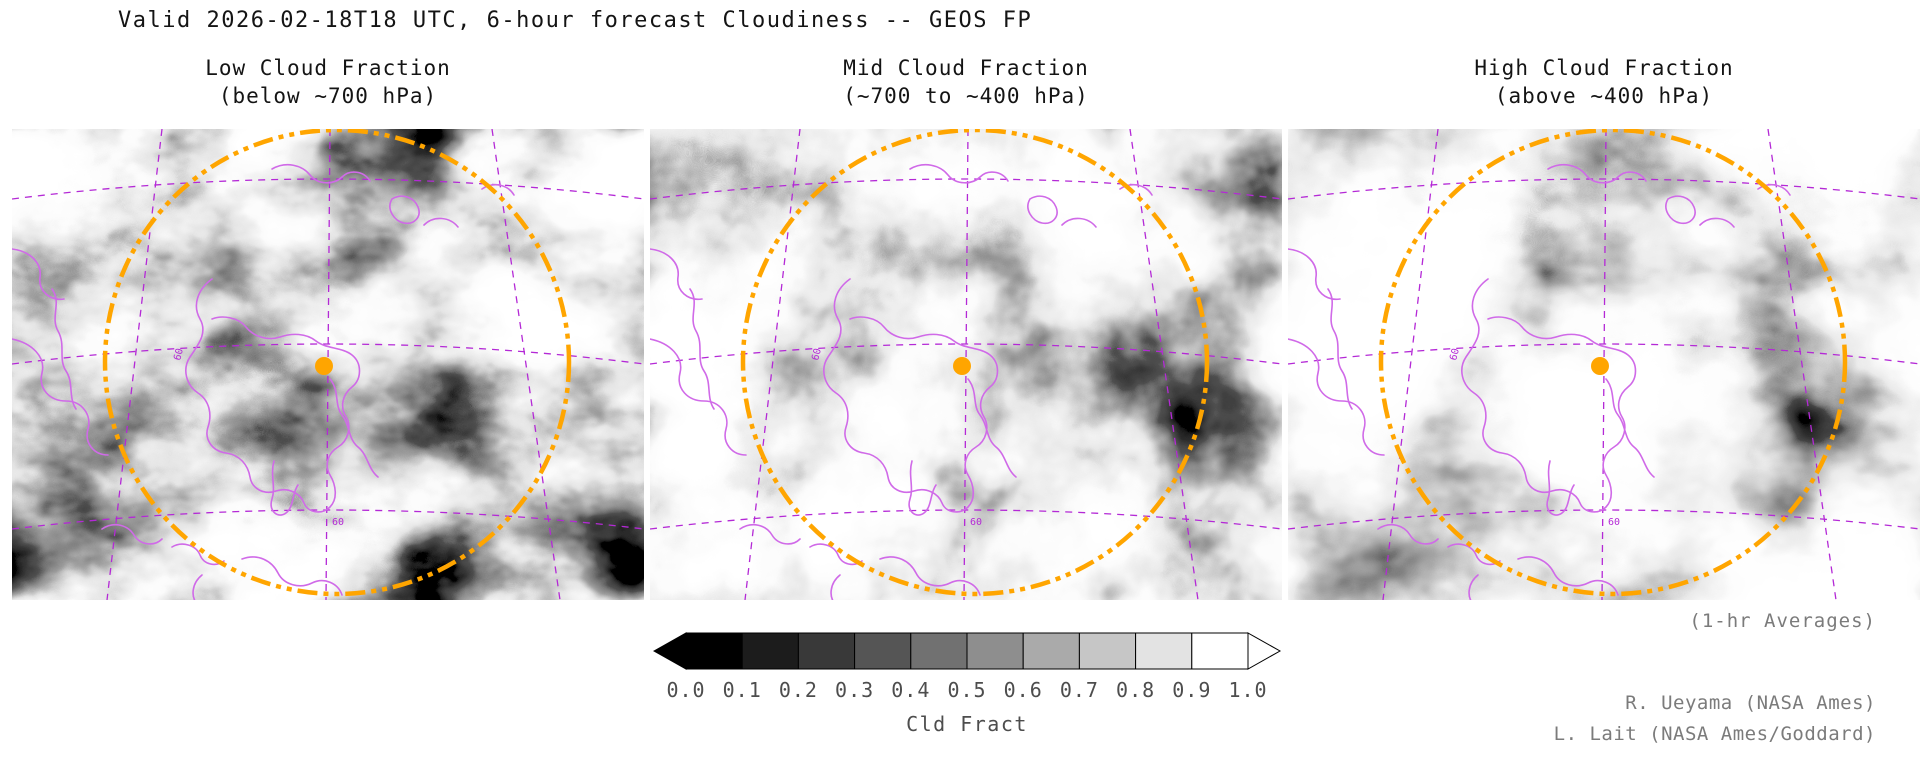 Image resolution: width=1920 pixels, height=760 pixels. I want to click on panel-title: High Cloud Fraction, so click(1604, 68).